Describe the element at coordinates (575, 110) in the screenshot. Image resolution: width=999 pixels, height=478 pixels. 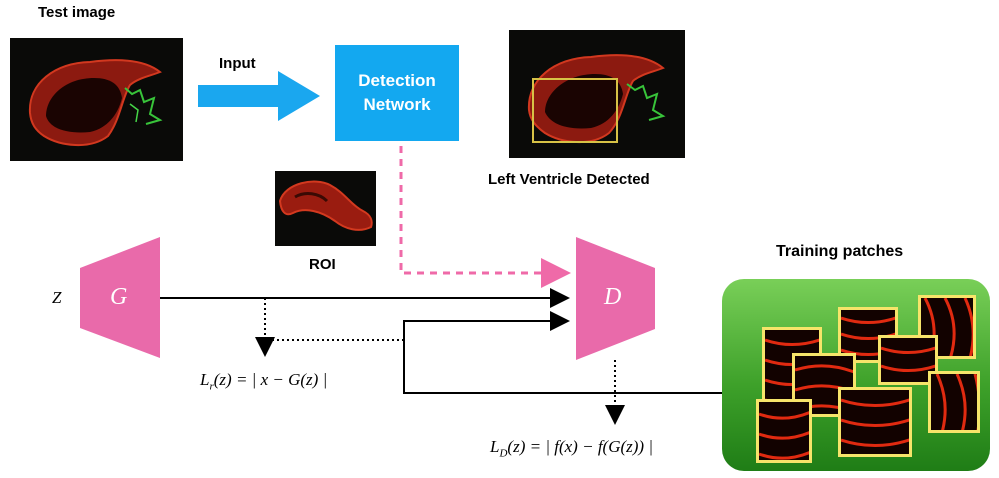
I see `detection-bbox` at that location.